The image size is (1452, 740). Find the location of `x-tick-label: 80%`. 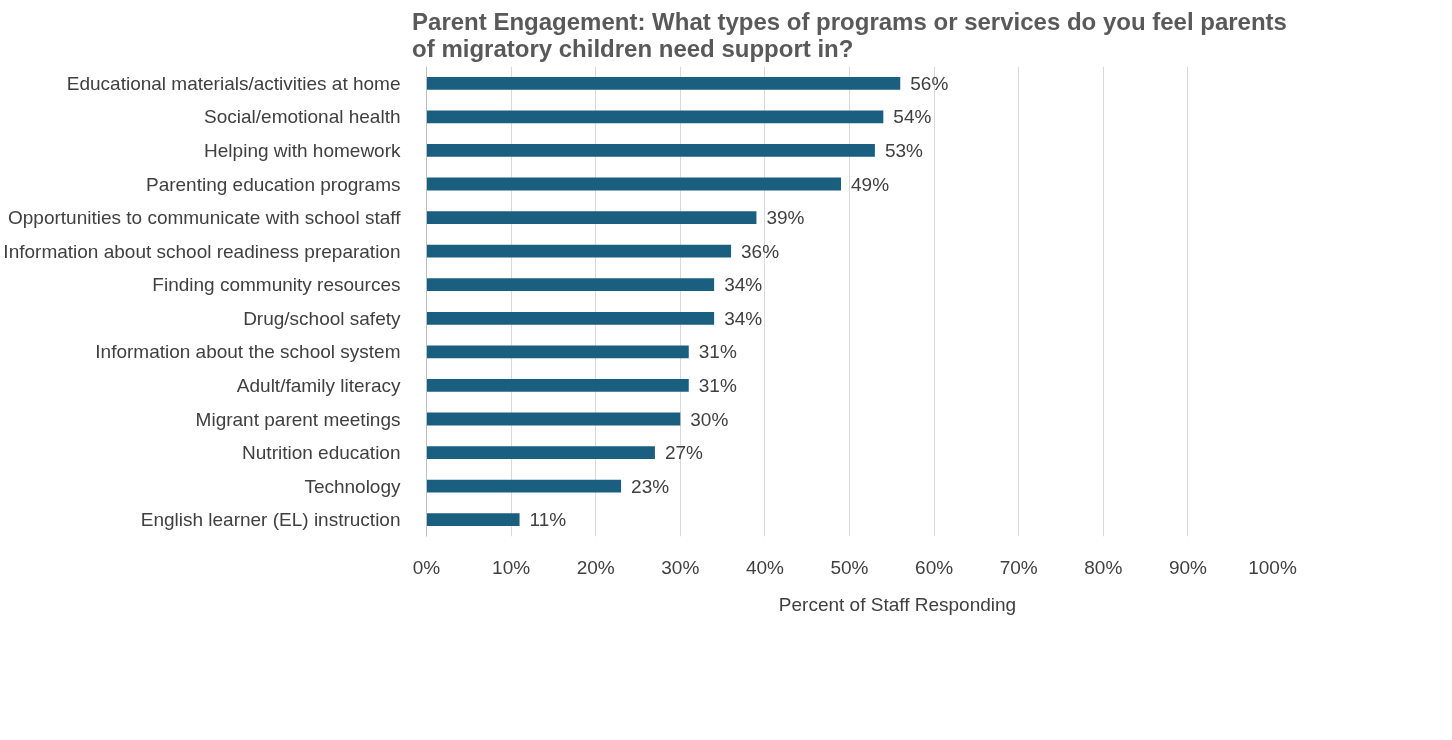

x-tick-label: 80% is located at coordinates (1103, 567).